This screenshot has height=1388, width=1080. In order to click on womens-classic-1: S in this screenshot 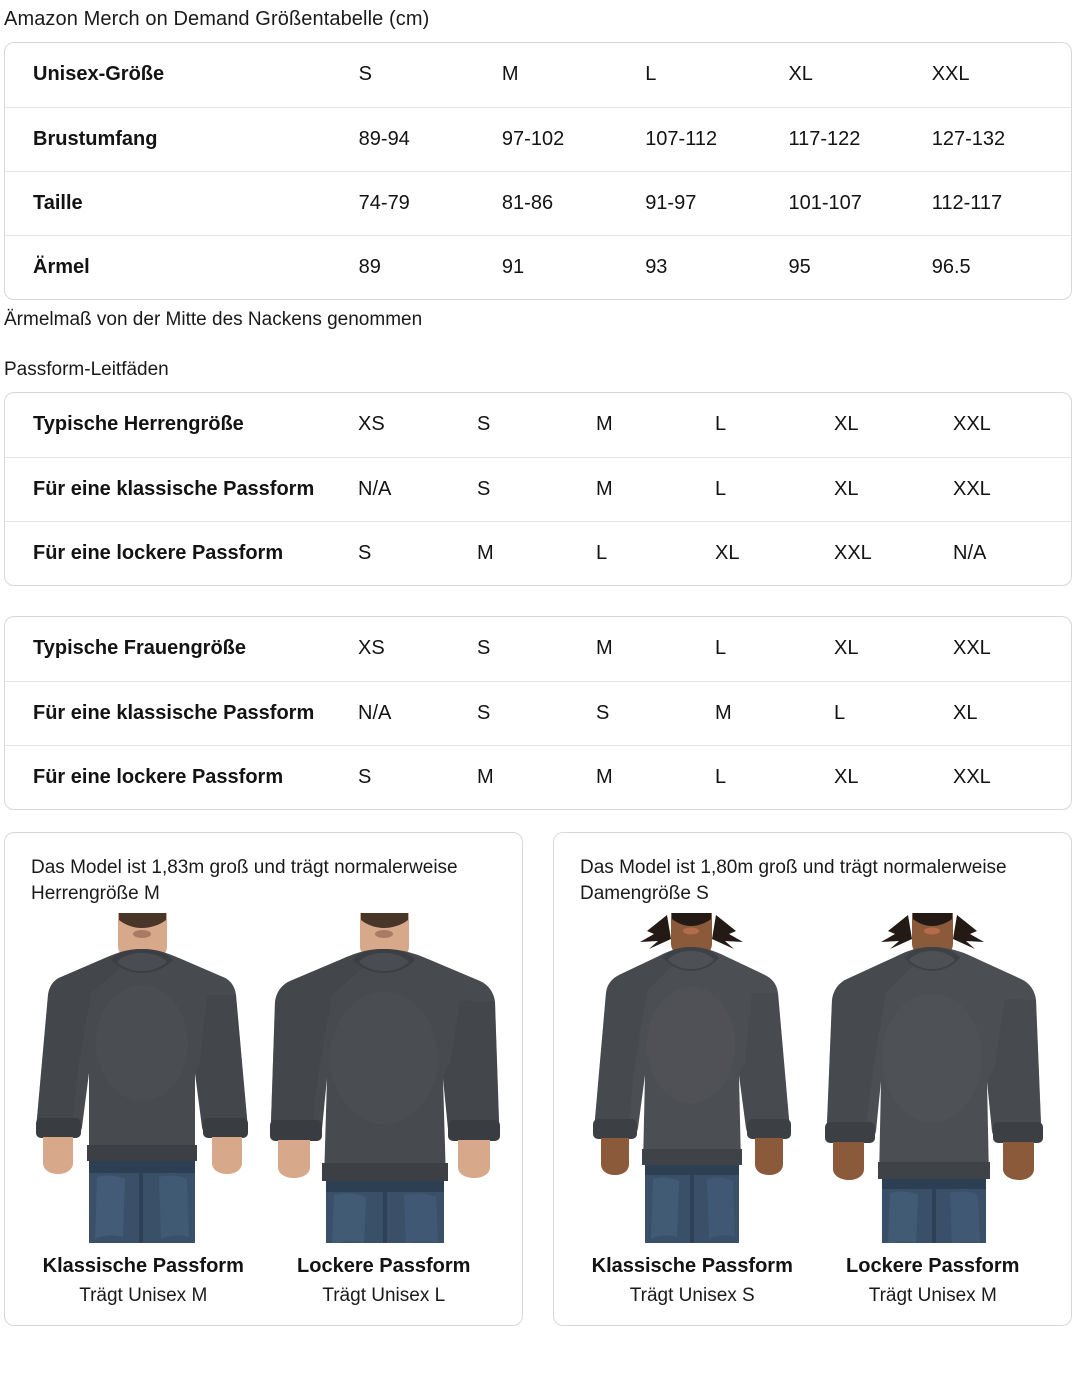, I will do `click(536, 712)`.